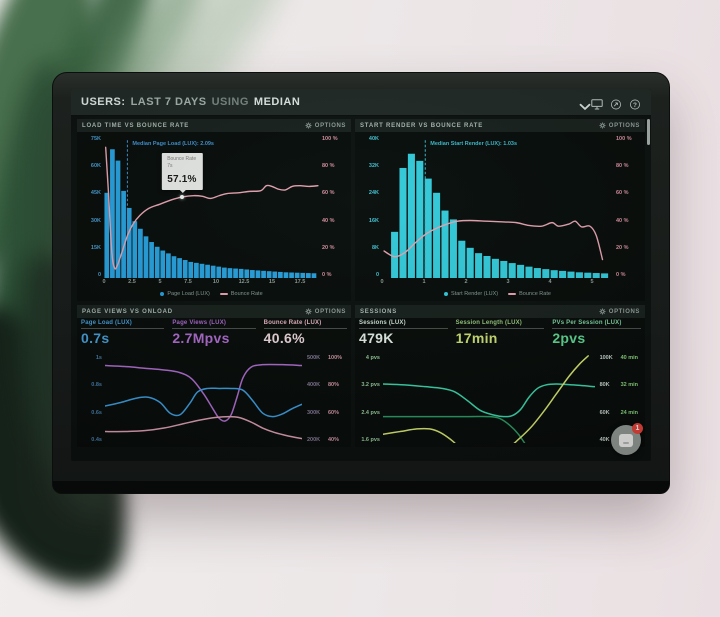  Describe the element at coordinates (621, 274) in the screenshot. I see `axis-tick: 0 %` at that location.